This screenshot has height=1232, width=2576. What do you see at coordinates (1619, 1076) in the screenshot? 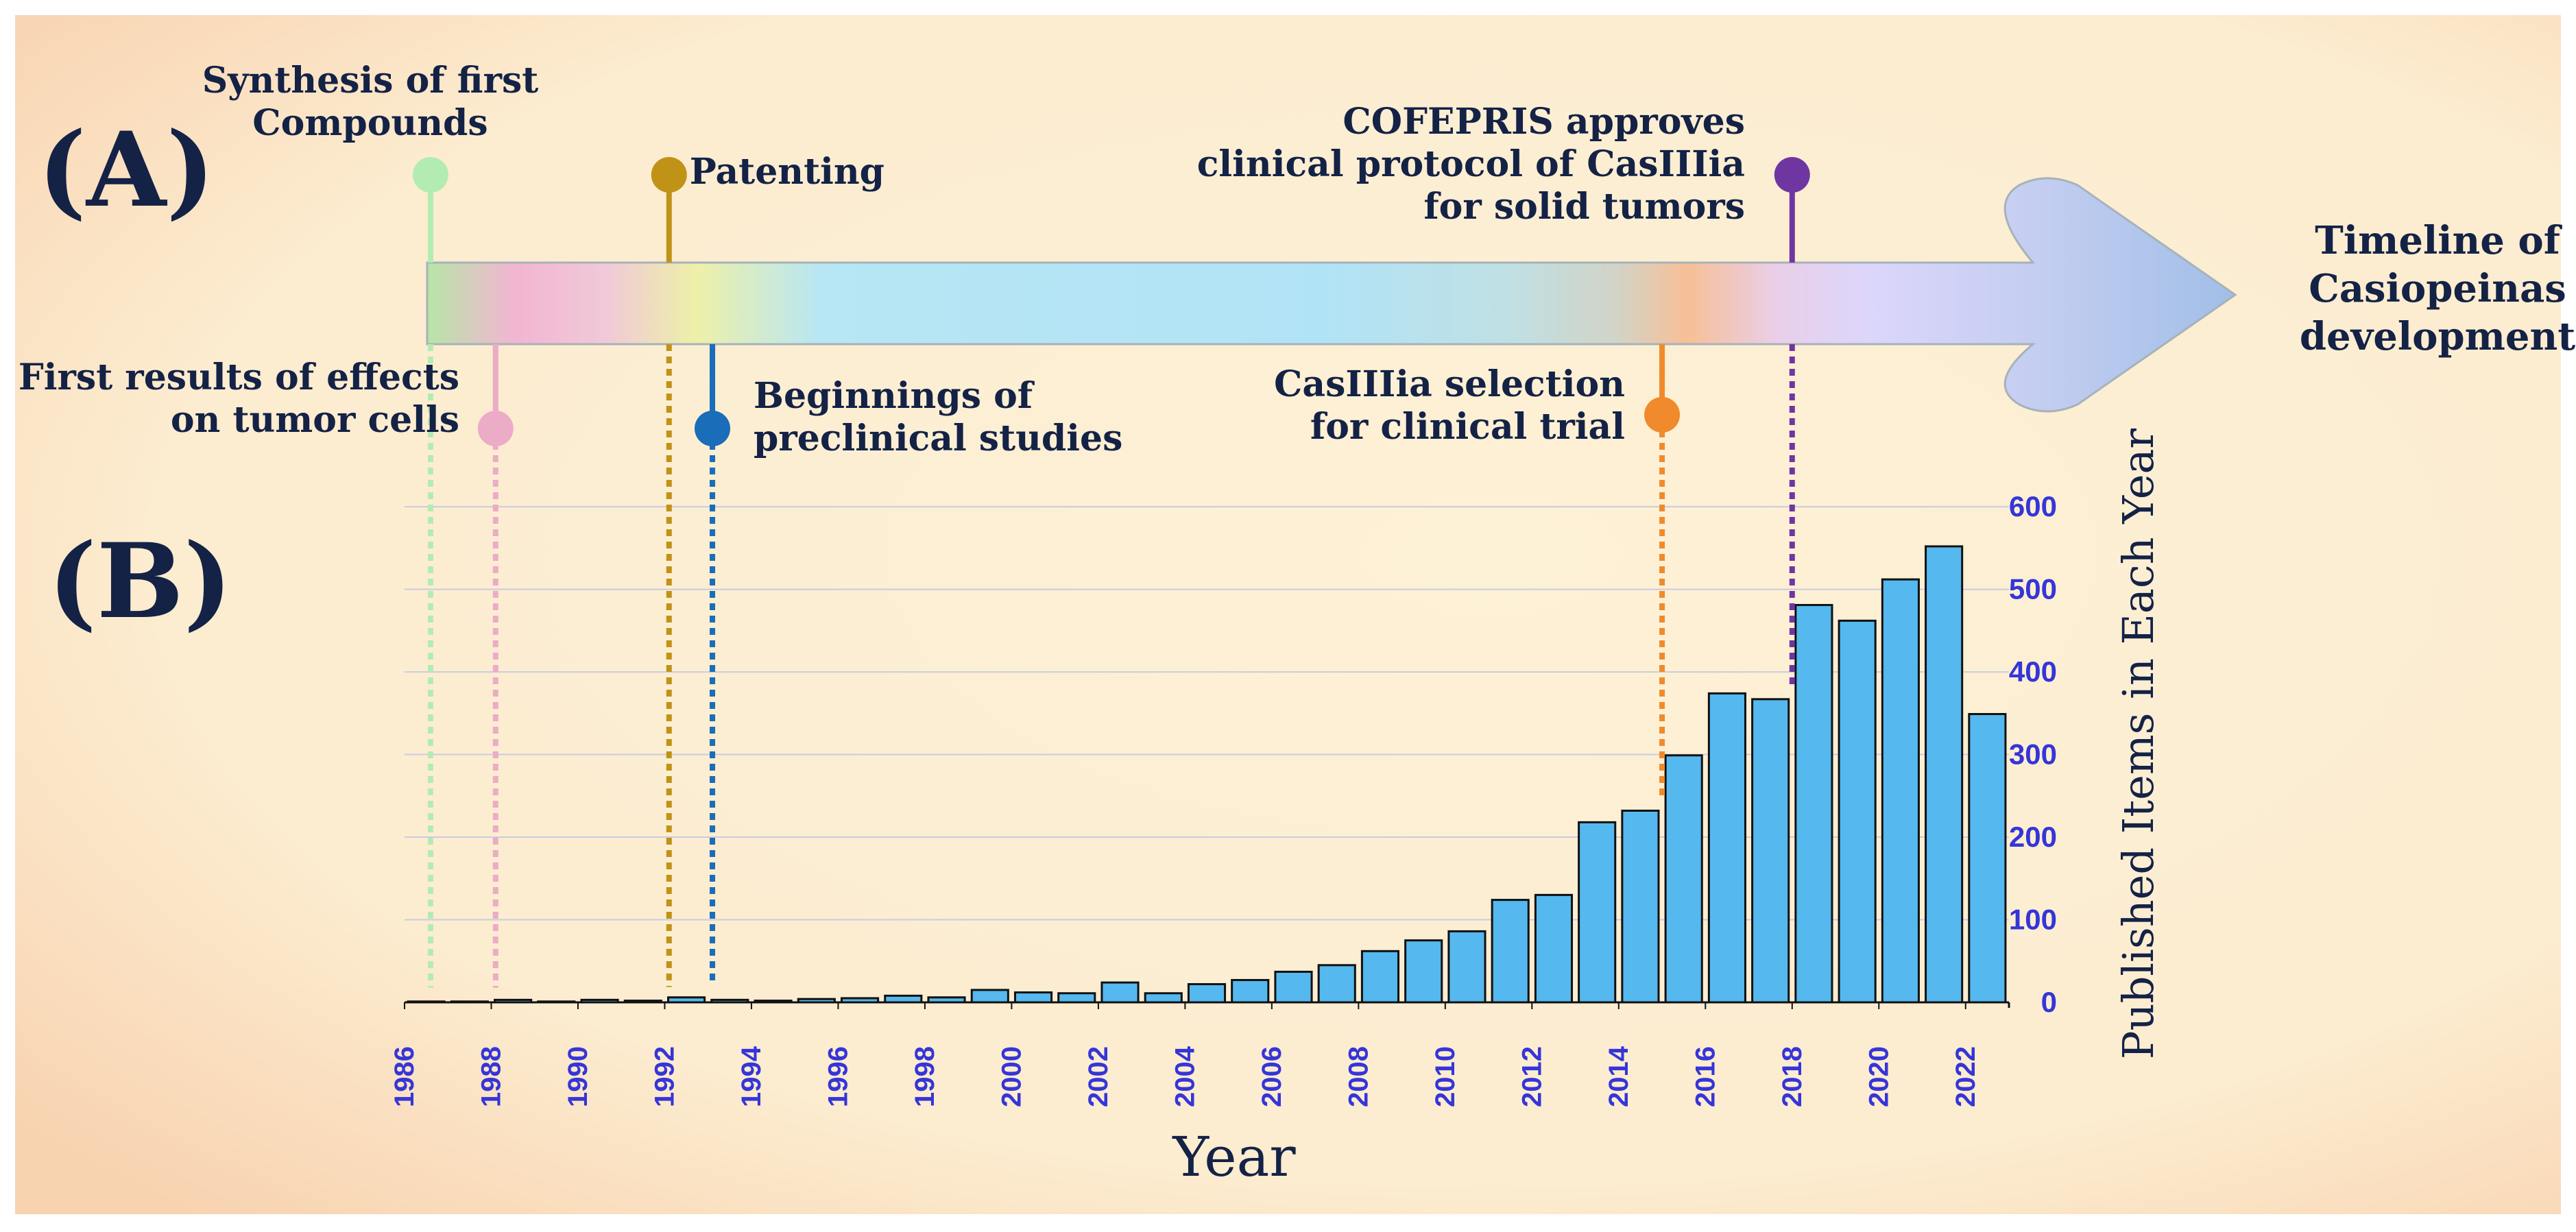
I see `x-tick-label: 2014` at bounding box center [1619, 1076].